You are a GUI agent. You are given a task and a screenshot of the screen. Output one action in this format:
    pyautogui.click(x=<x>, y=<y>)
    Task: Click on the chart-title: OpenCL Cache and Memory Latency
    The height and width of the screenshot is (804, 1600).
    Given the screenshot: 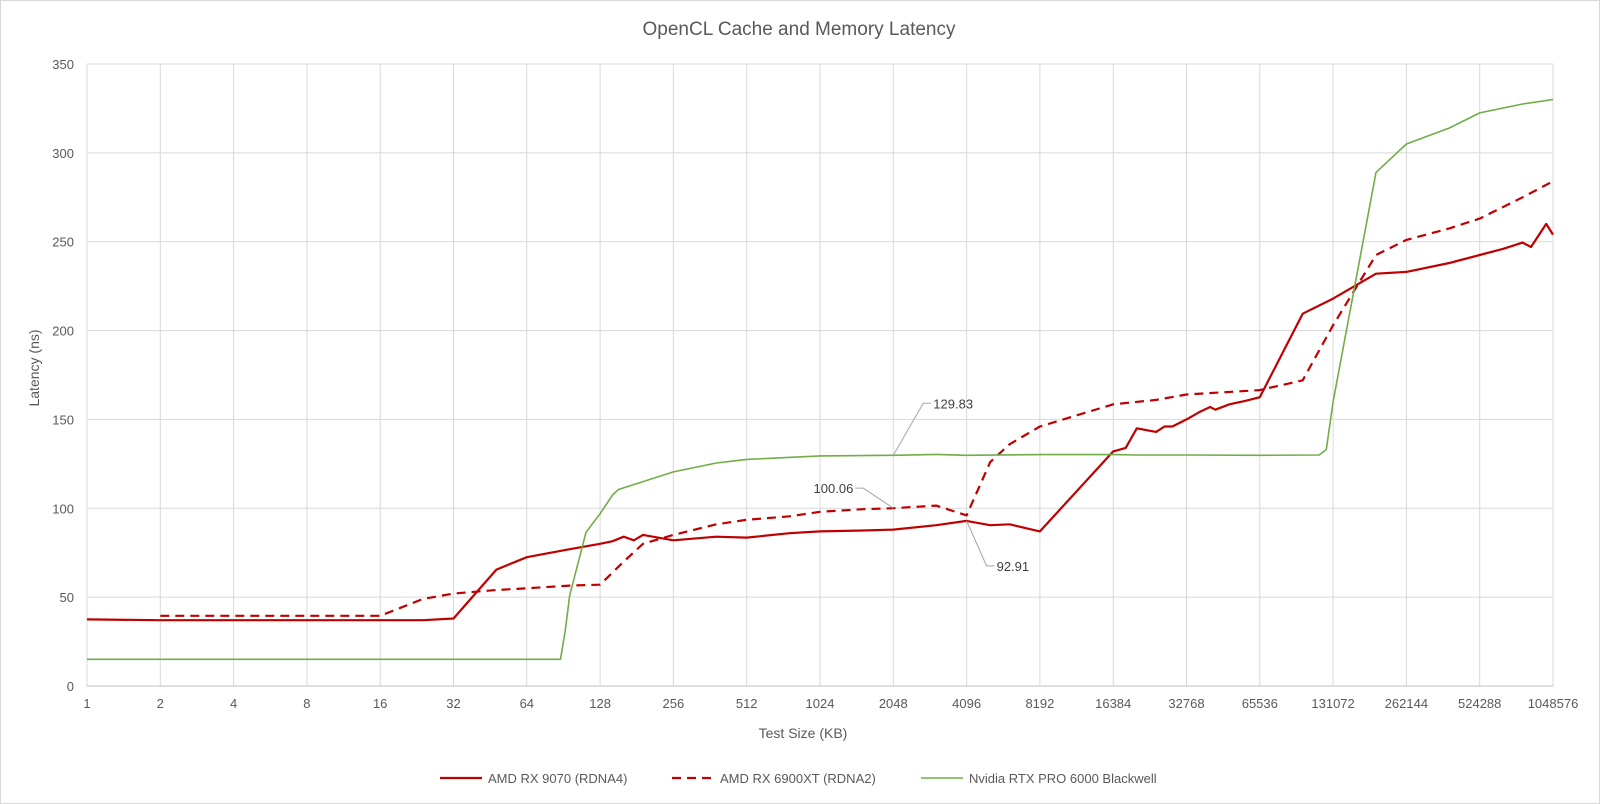 What is the action you would take?
    pyautogui.click(x=799, y=29)
    